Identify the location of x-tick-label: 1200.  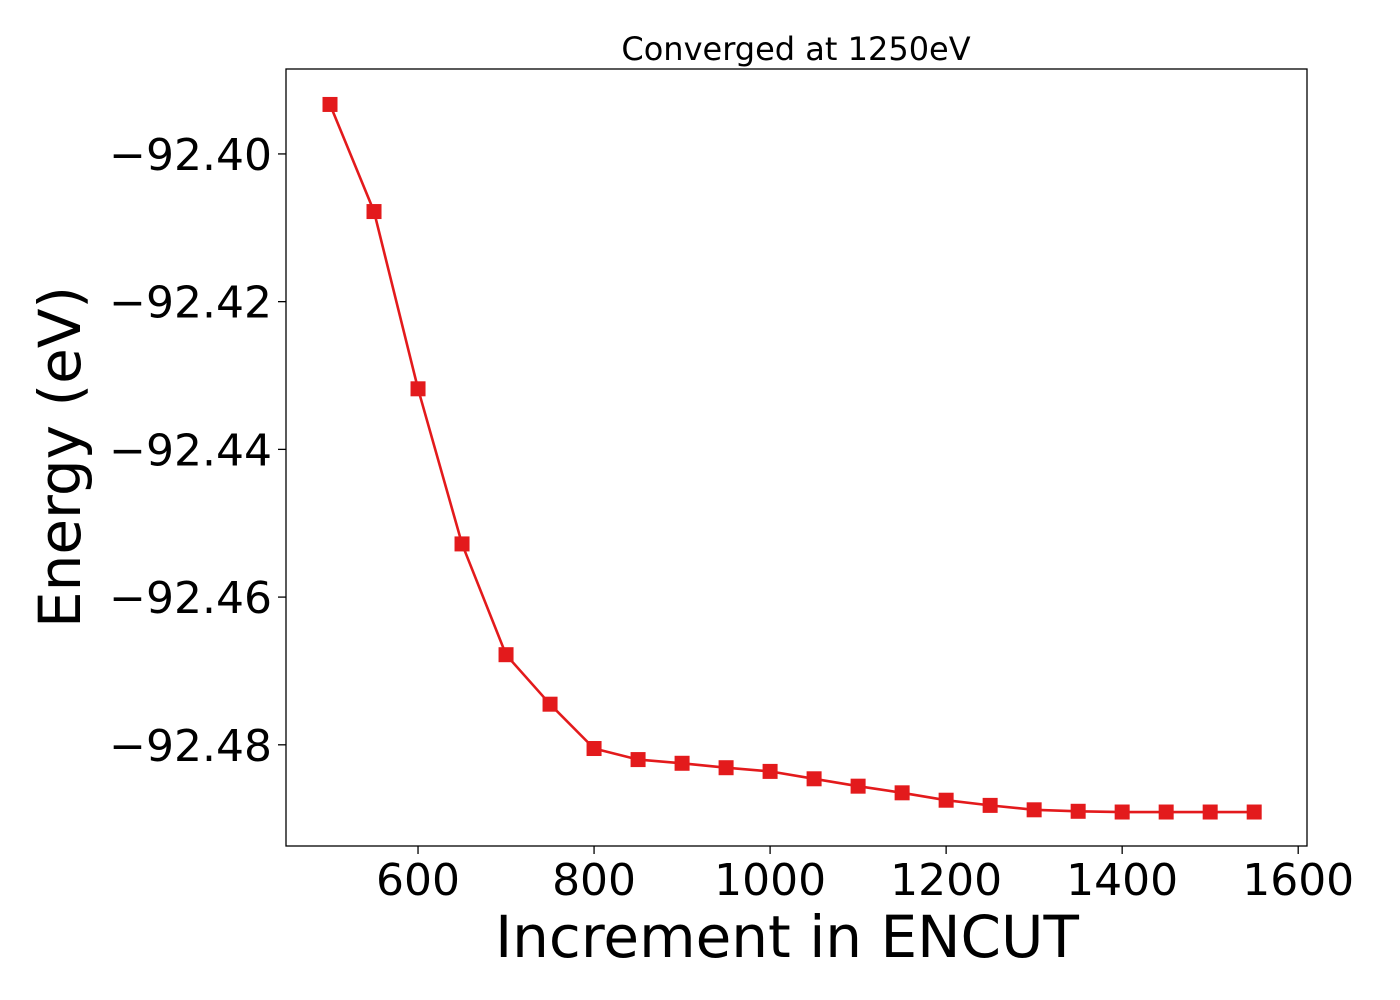
(946, 880).